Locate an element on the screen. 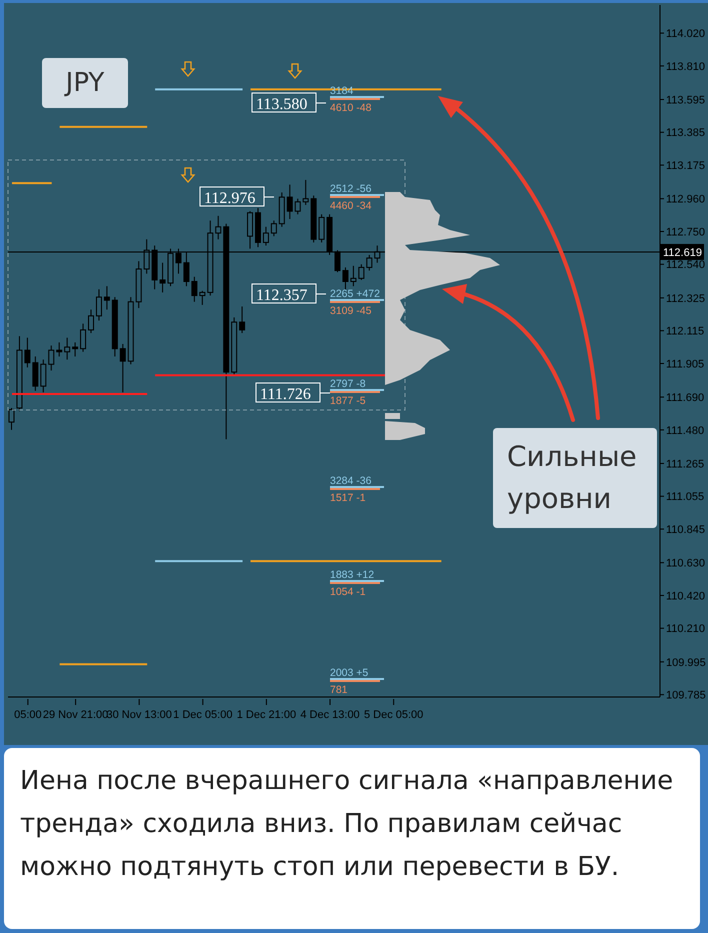  annotation: 112.976 is located at coordinates (230, 198).